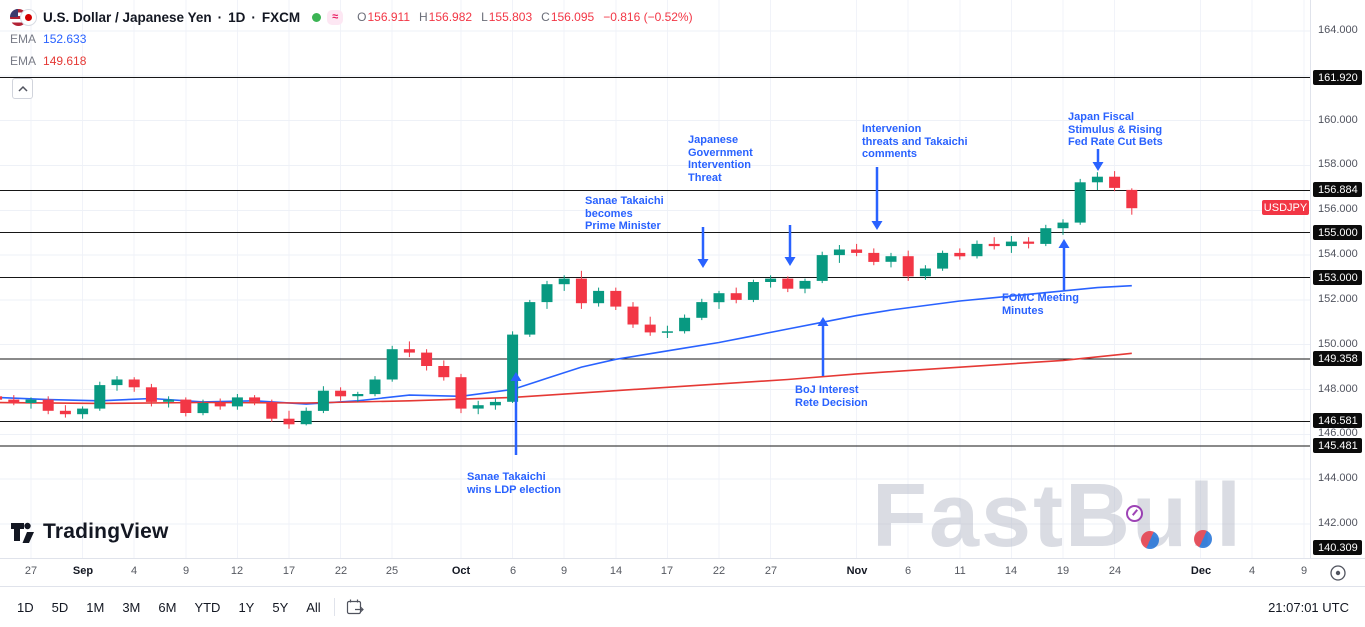  I want to click on range-button-1d: 1D, so click(25, 607).